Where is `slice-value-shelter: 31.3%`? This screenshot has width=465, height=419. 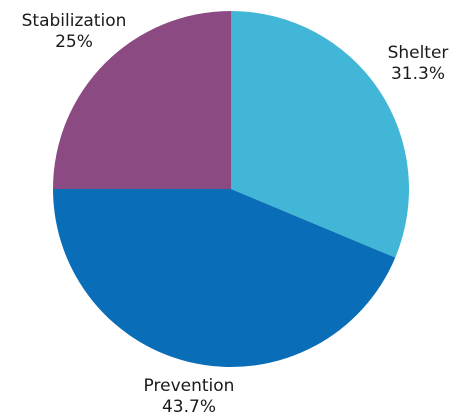 slice-value-shelter: 31.3% is located at coordinates (418, 74).